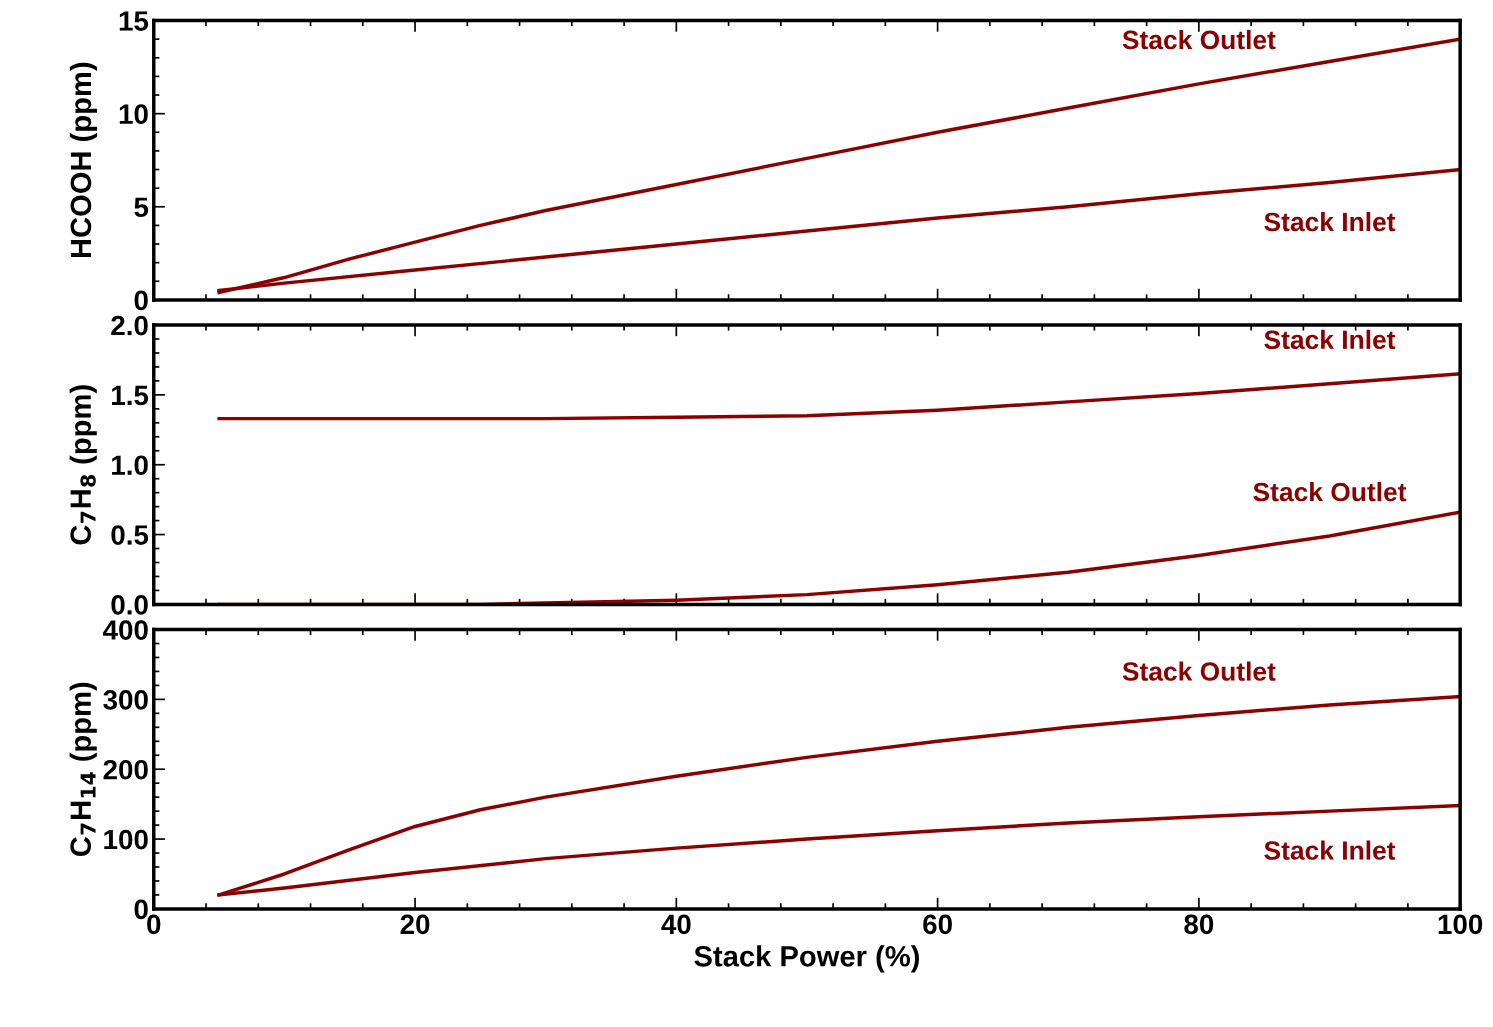  Describe the element at coordinates (129, 325) in the screenshot. I see `y-tick-label: 2.0` at that location.